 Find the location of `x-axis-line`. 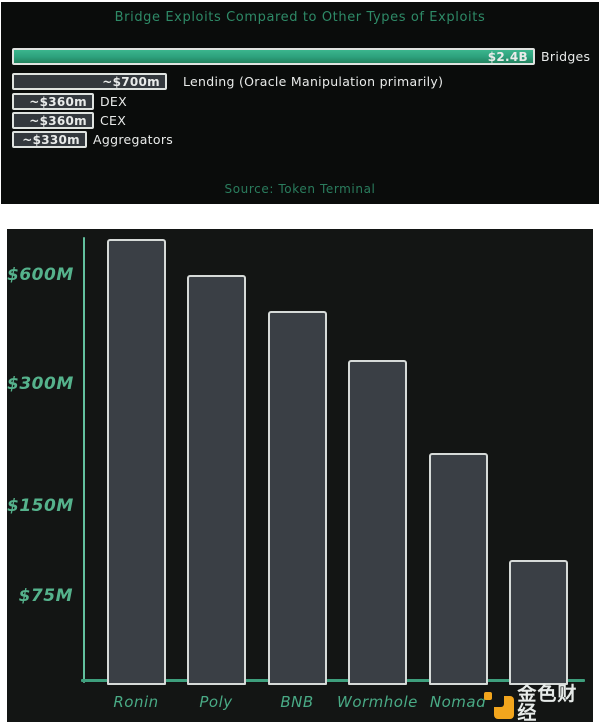

x-axis-line is located at coordinates (333, 680).